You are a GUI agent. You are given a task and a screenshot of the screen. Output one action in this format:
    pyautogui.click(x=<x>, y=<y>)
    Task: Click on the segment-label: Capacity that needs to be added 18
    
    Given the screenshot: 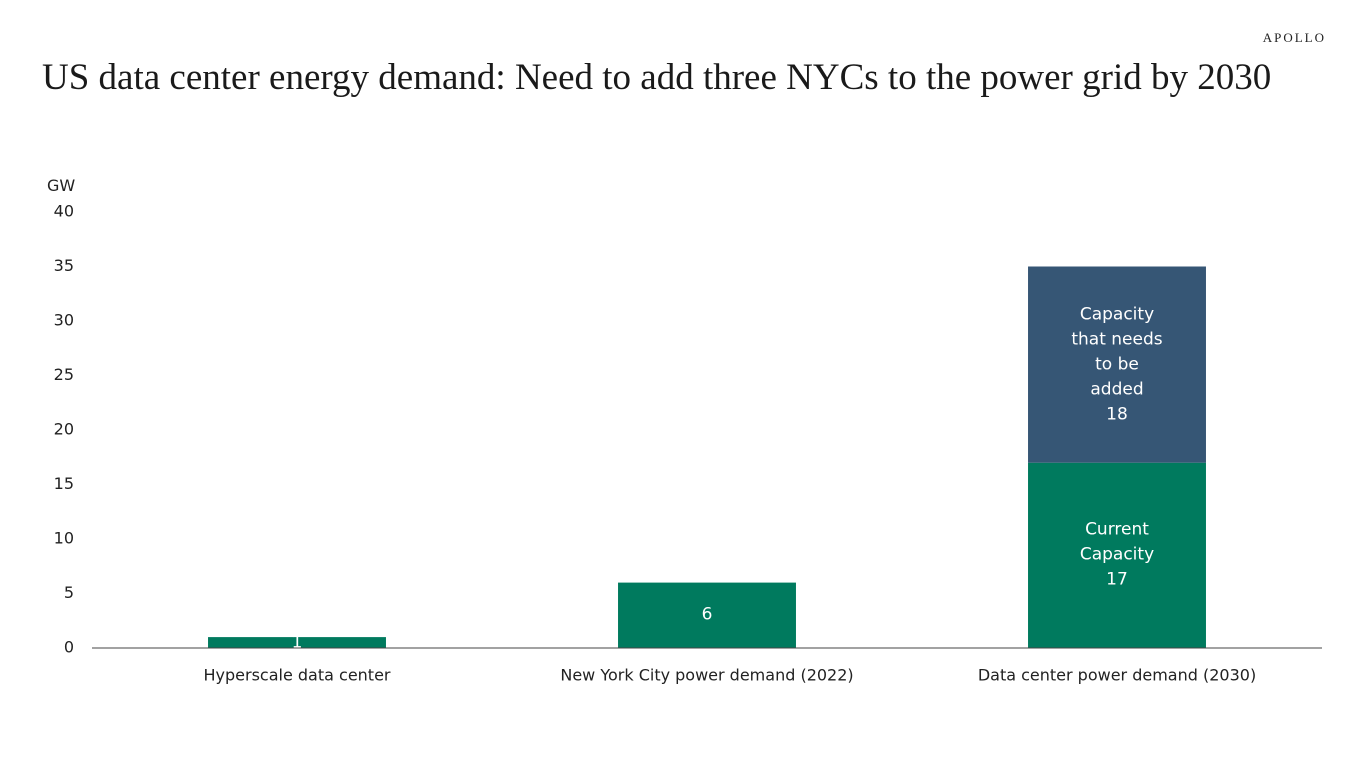 What is the action you would take?
    pyautogui.click(x=1117, y=364)
    